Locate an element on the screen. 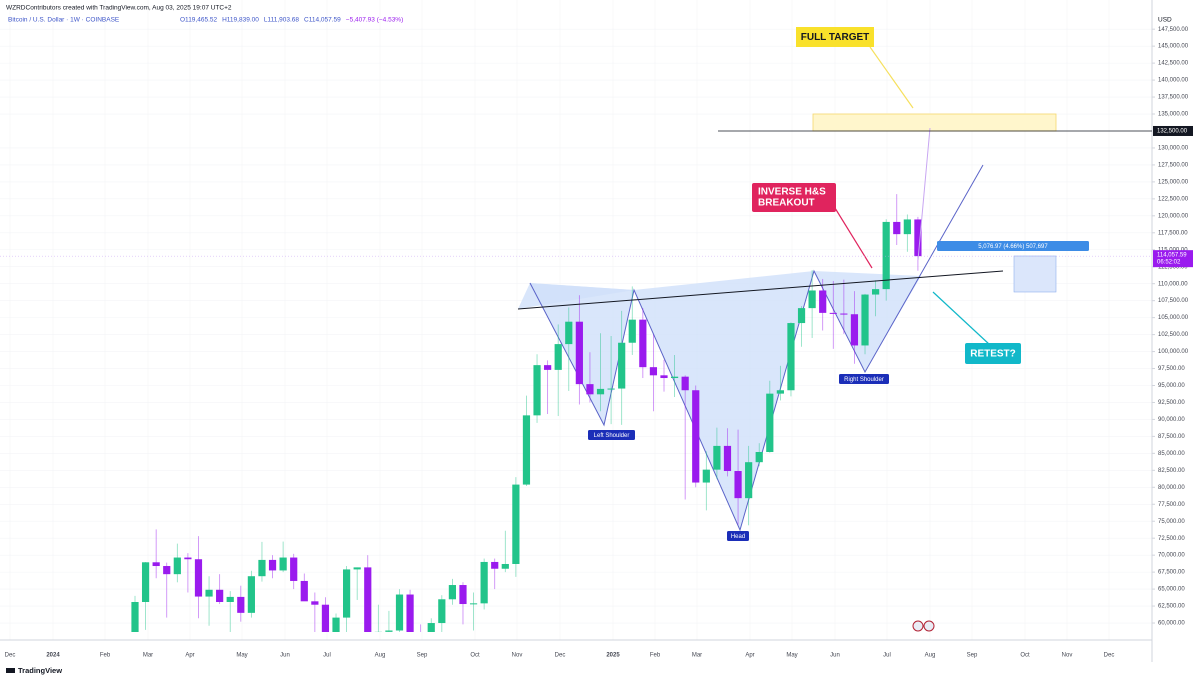 The width and height of the screenshot is (1200, 679). currency: USD is located at coordinates (1165, 20).